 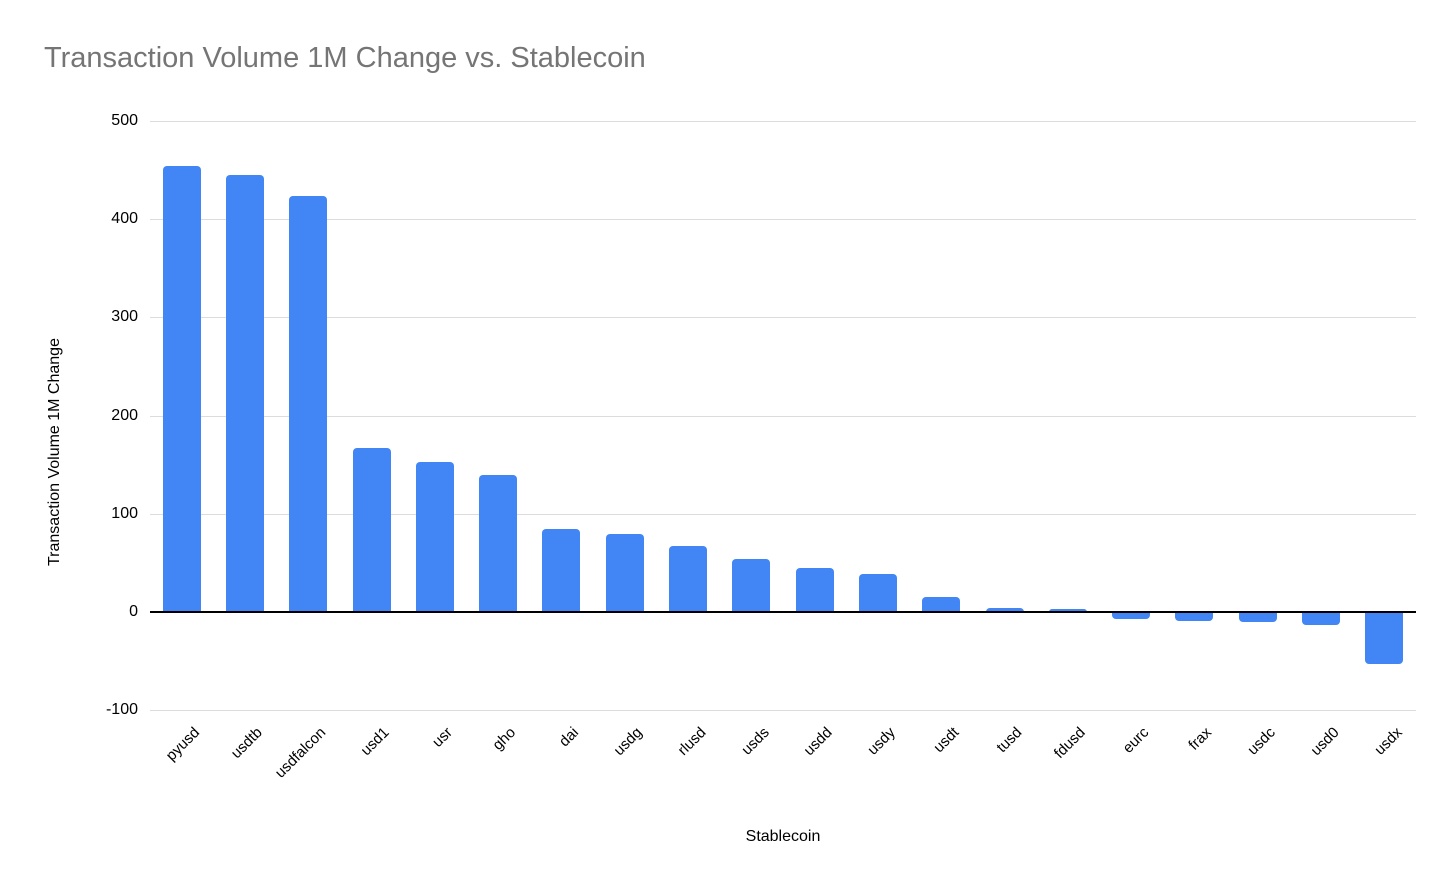 I want to click on x-tick-label-usdy: usdy, so click(x=881, y=741).